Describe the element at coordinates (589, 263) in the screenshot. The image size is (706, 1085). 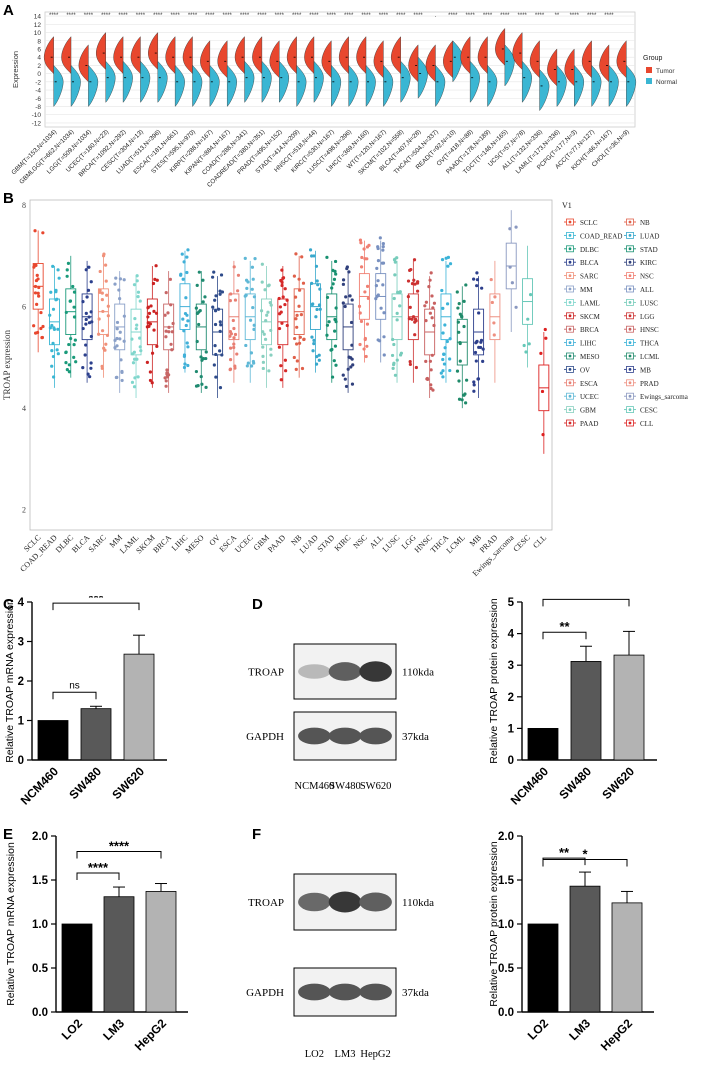
I see `legend-label: BLCA` at that location.